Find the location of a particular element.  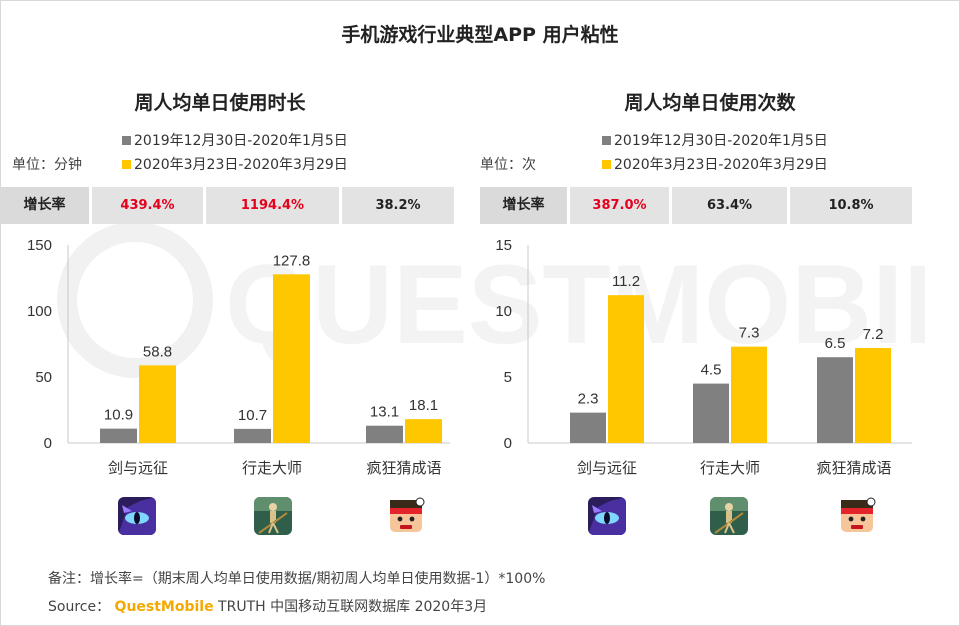

data-label: 13.1 is located at coordinates (384, 412).